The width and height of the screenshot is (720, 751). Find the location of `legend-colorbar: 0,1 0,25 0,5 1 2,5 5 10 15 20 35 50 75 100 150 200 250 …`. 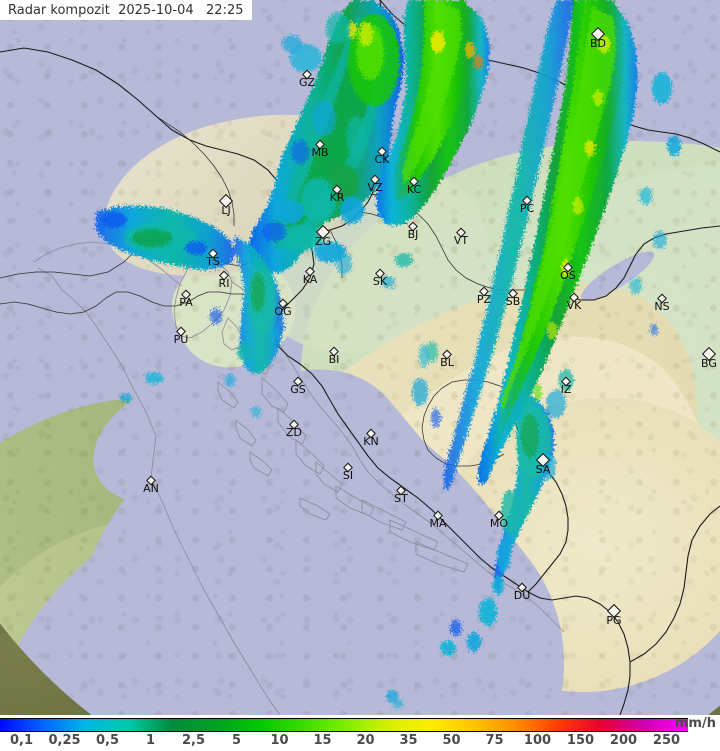

legend-colorbar: 0,1 0,25 0,5 1 2,5 5 10 15 20 35 50 75 100 150 200 250 … is located at coordinates (360, 733).